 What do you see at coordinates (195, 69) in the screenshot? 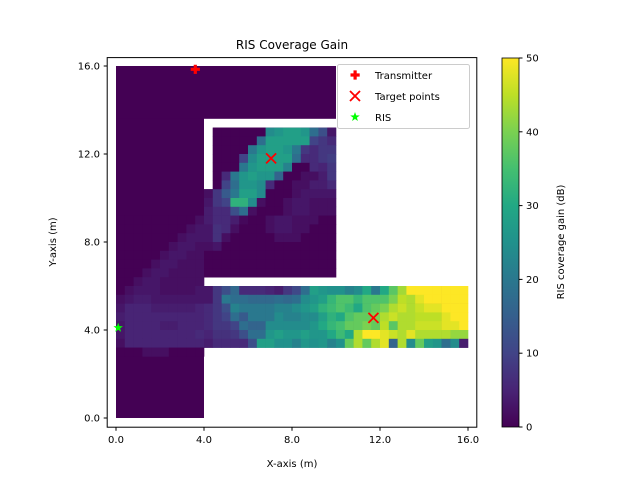
I see `transmitter-marker` at bounding box center [195, 69].